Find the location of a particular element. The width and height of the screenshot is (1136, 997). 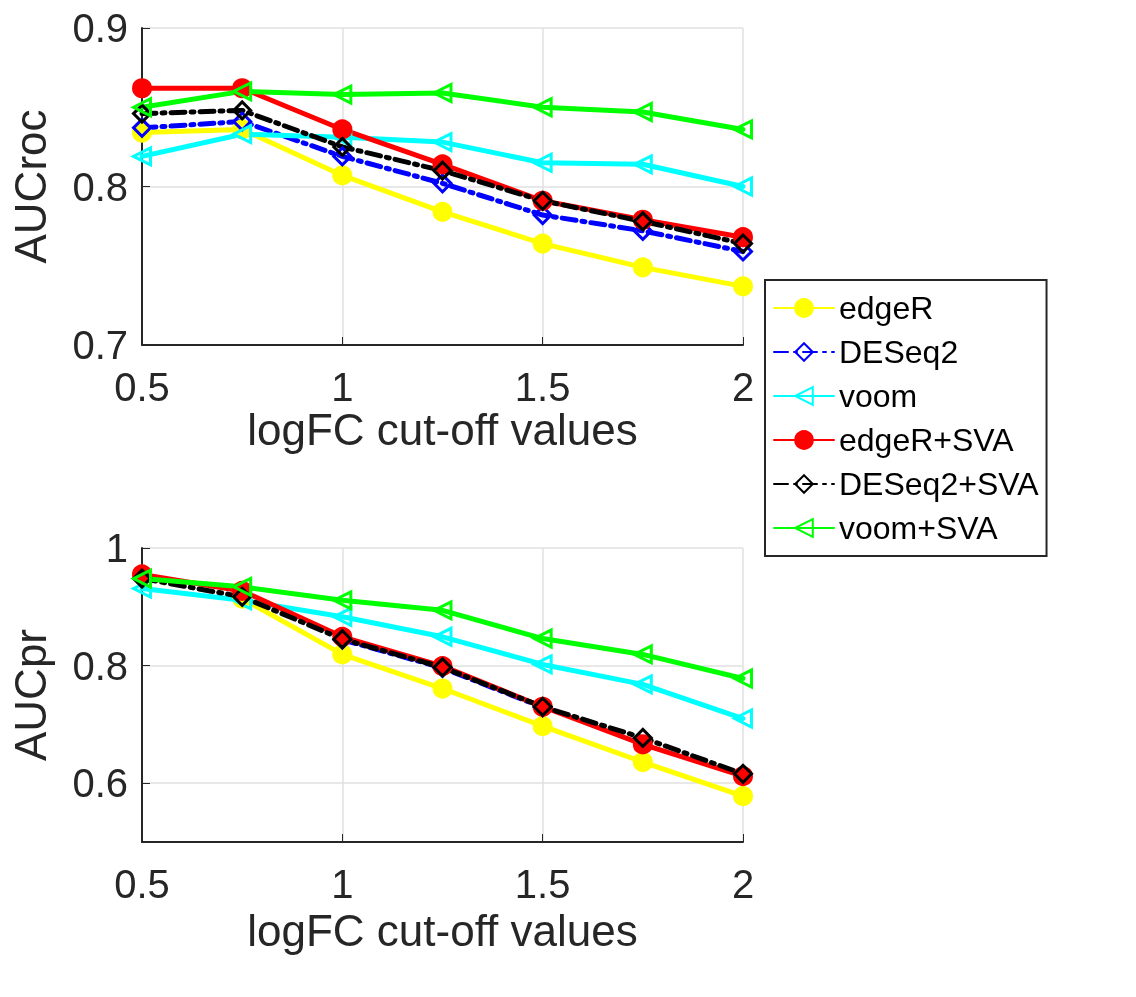

legend-label: DESeq2 is located at coordinates (899, 352).